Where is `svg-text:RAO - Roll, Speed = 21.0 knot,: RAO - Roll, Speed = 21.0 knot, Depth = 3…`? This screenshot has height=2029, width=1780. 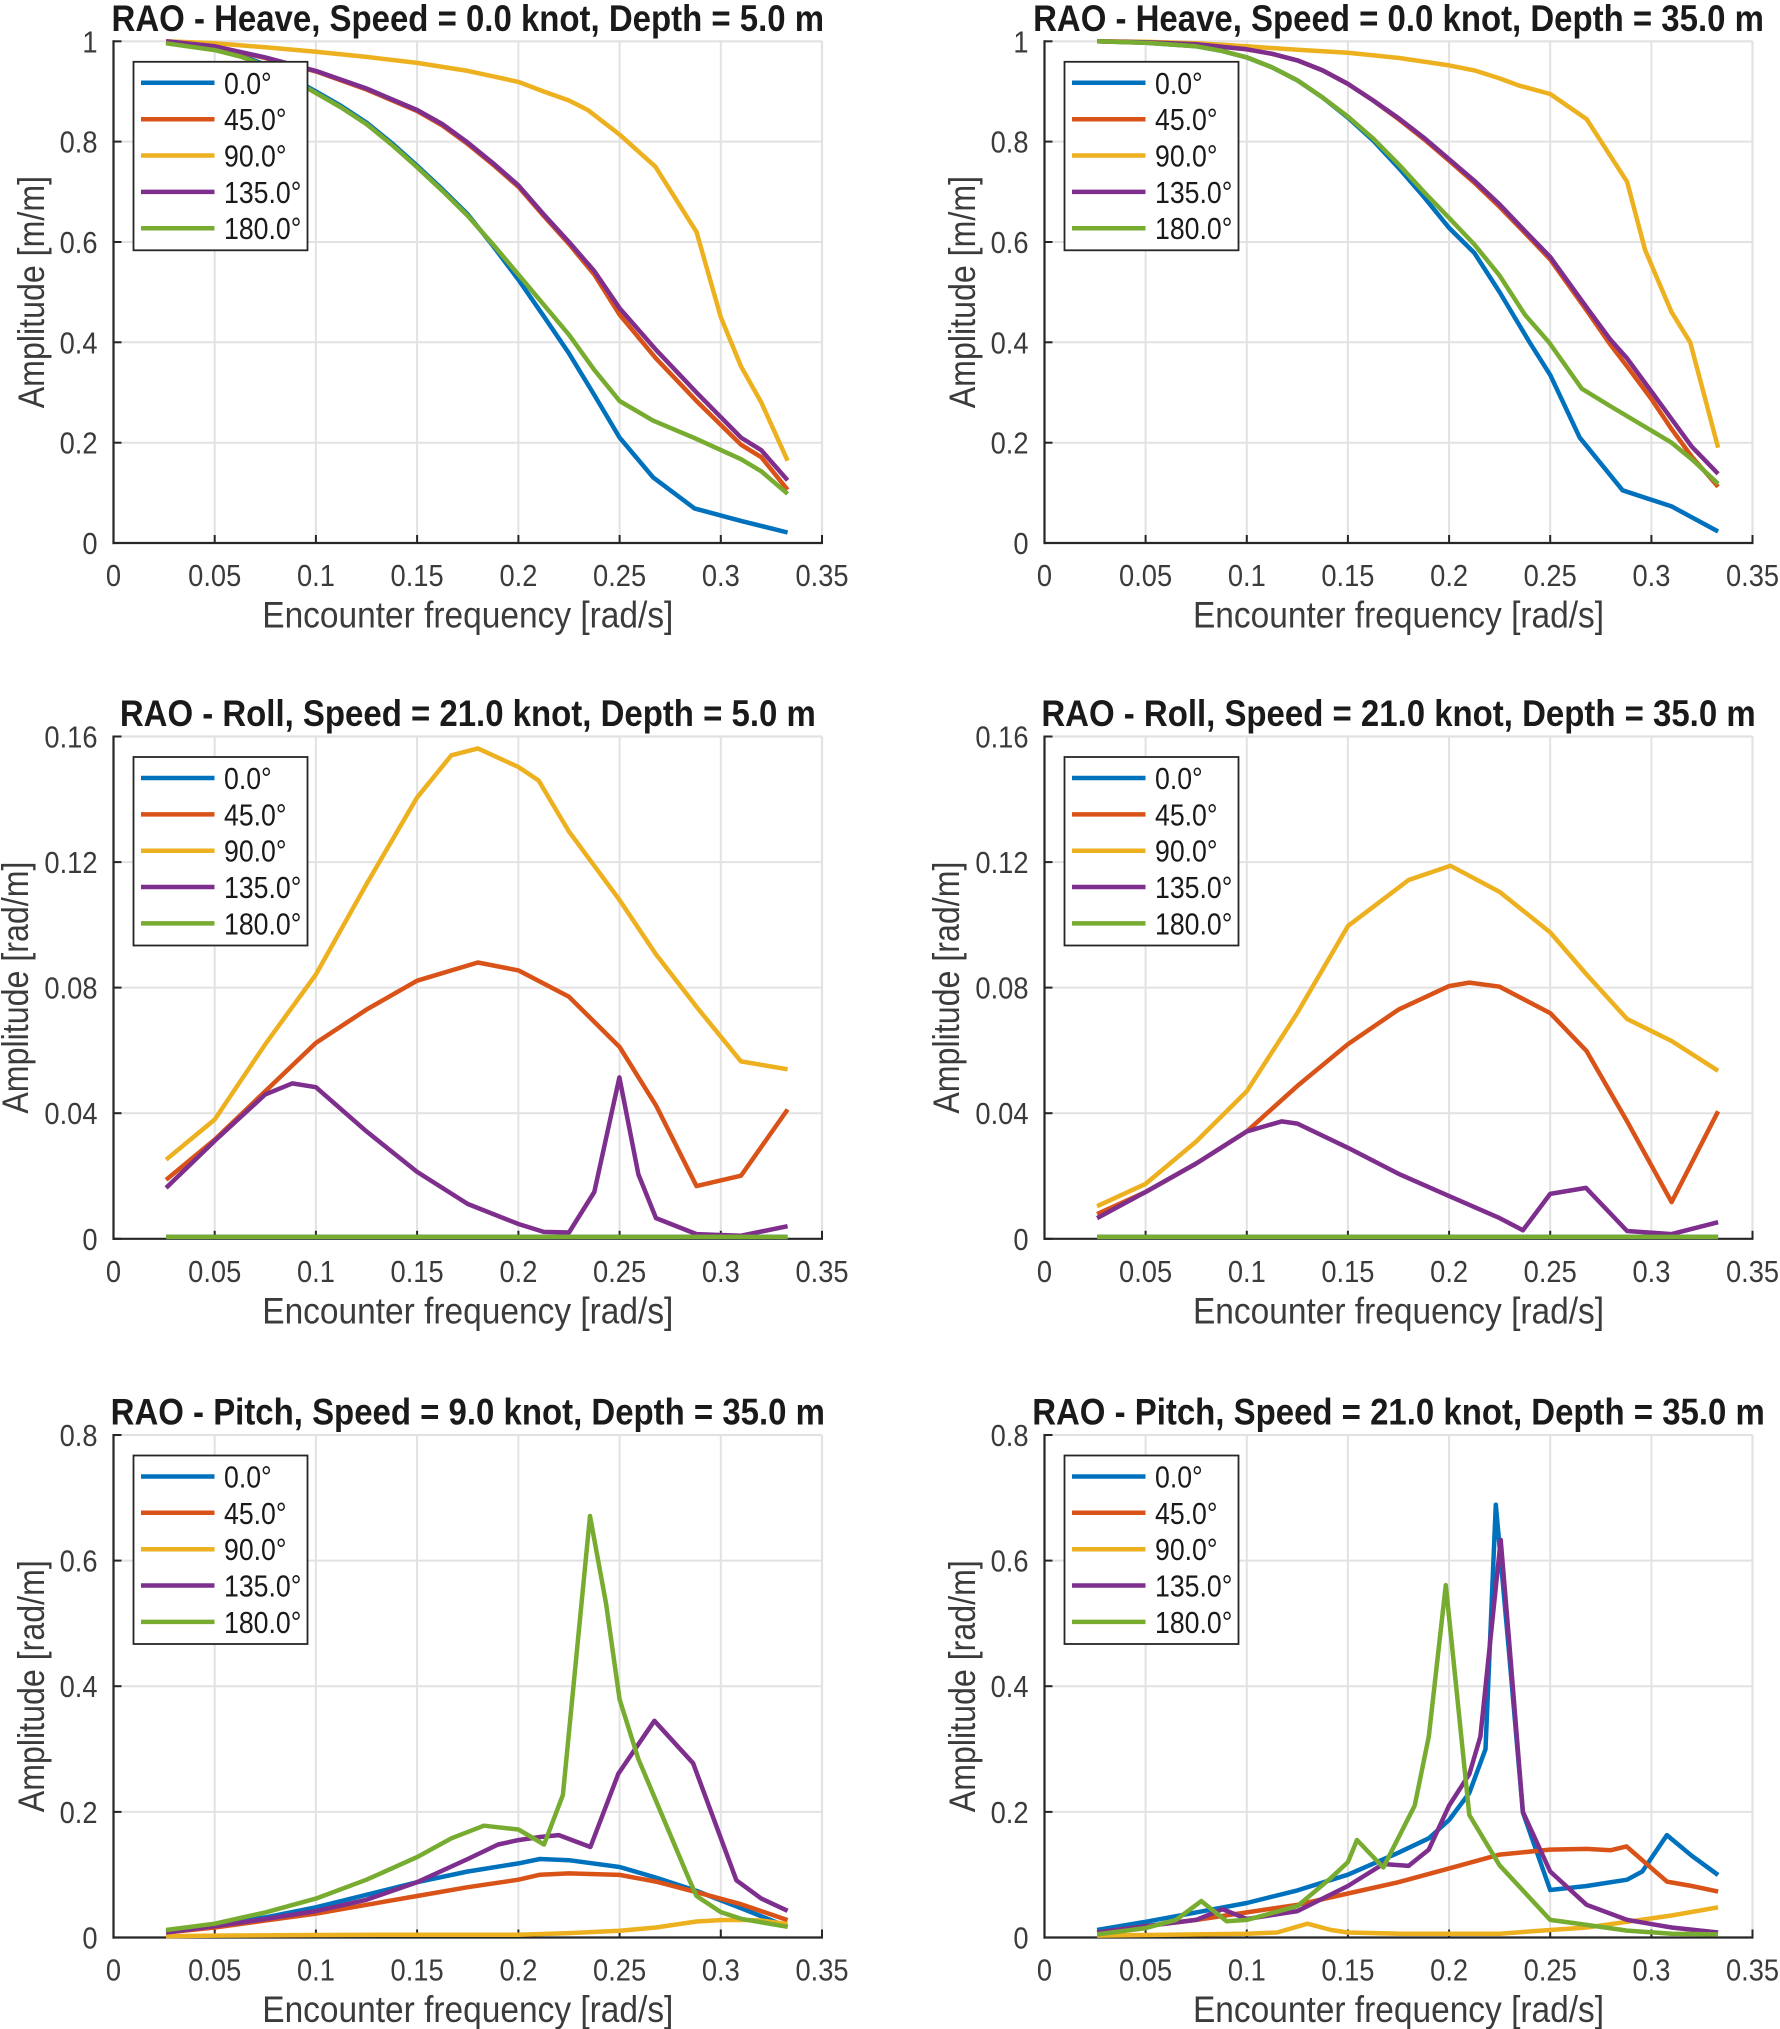
svg-text:RAO - Roll, Speed = 21.0 knot,: RAO - Roll, Speed = 21.0 knot, Depth = 3… is located at coordinates (1398, 713).